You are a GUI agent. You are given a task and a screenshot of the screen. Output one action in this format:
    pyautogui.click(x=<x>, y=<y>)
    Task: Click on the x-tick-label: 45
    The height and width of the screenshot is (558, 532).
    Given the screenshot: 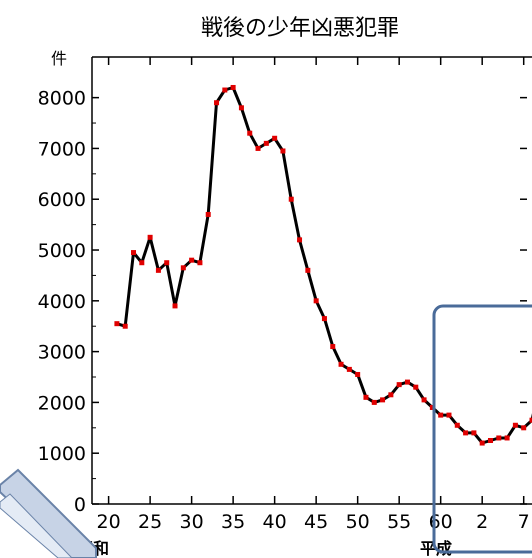 What is the action you would take?
    pyautogui.click(x=316, y=522)
    